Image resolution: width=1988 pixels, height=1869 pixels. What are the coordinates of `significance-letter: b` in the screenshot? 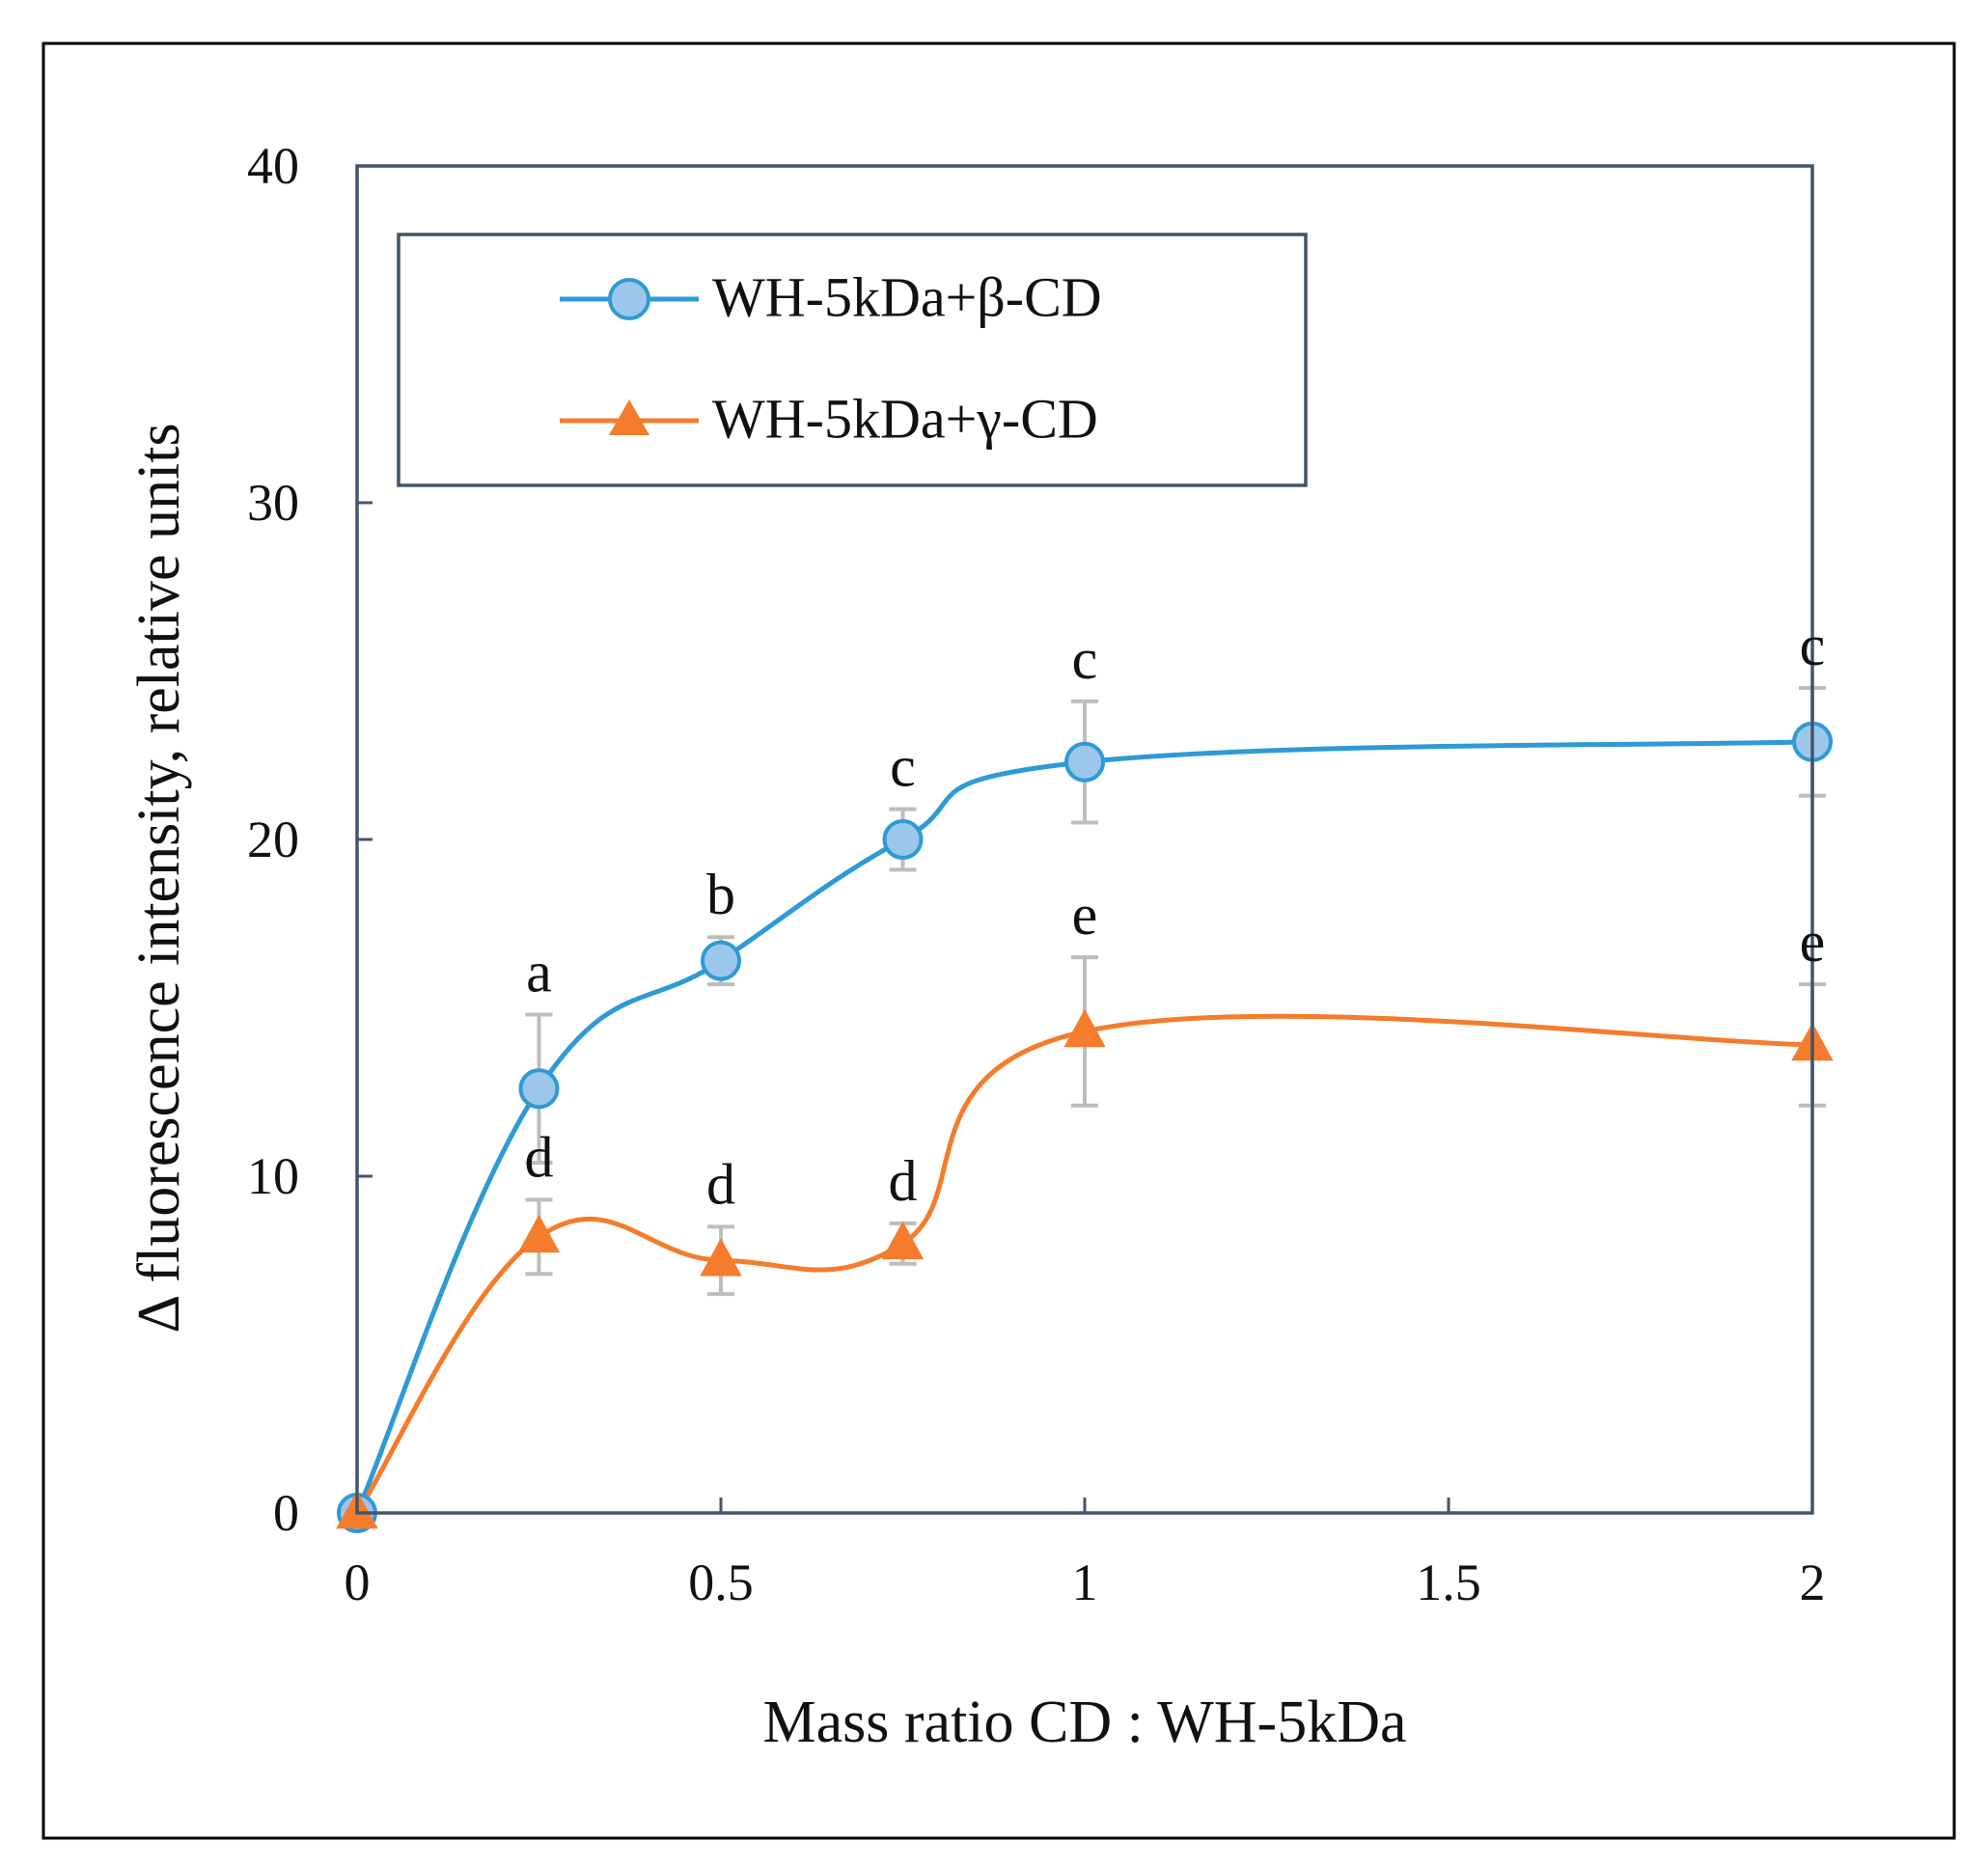 It's located at (720, 894).